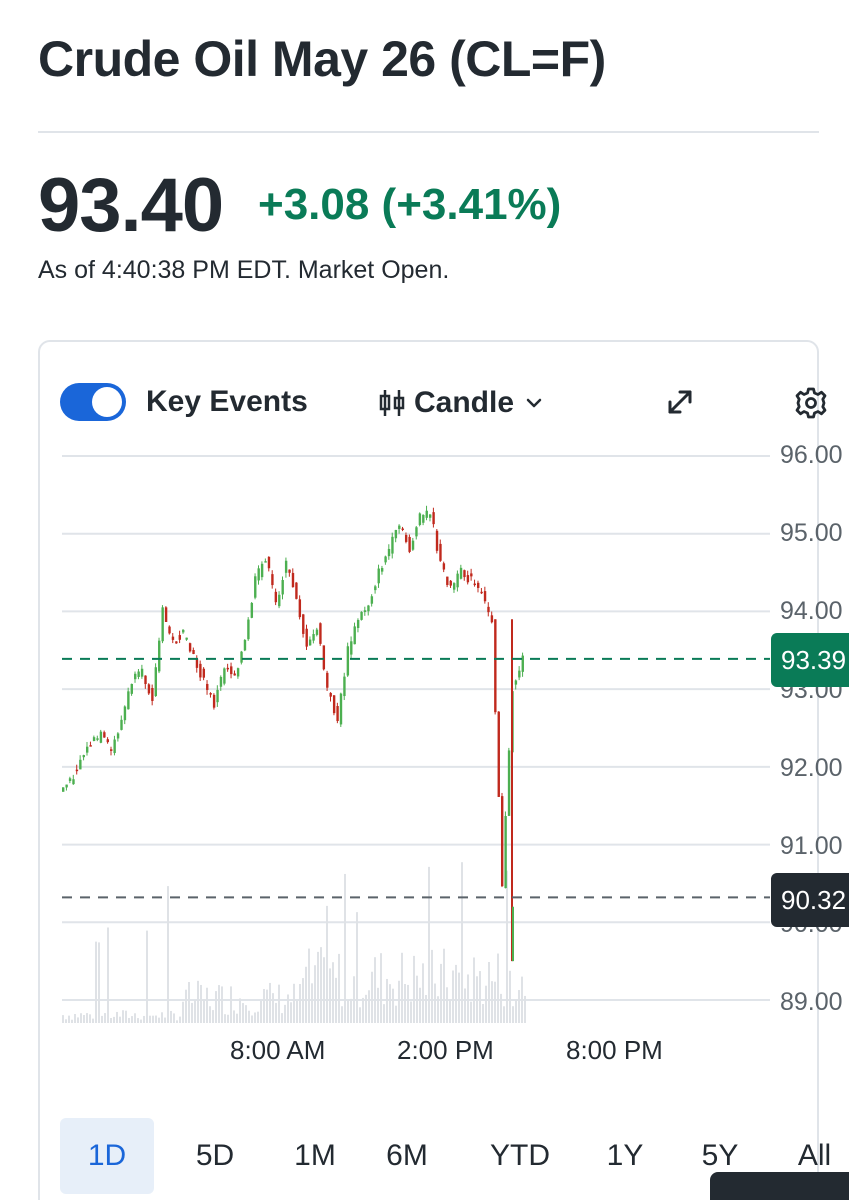  I want to click on y-tick-label: 92.00, so click(811, 768).